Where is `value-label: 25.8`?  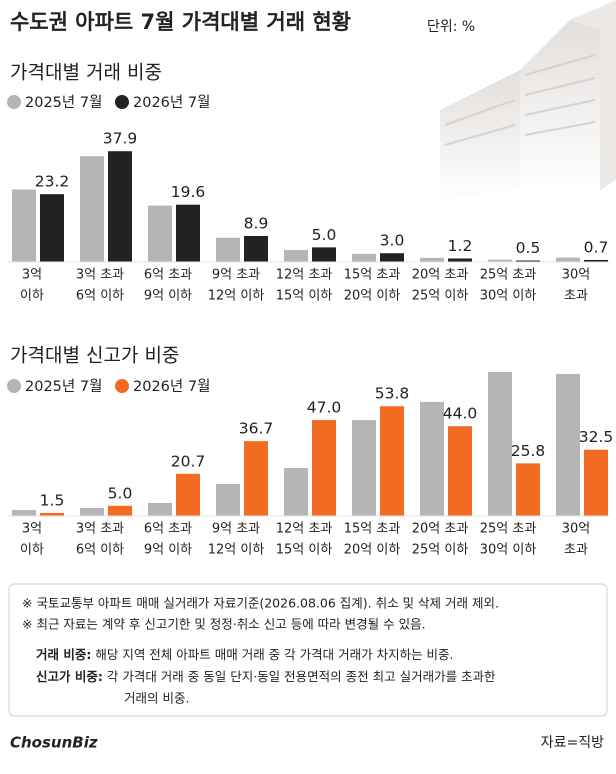 value-label: 25.8 is located at coordinates (528, 451).